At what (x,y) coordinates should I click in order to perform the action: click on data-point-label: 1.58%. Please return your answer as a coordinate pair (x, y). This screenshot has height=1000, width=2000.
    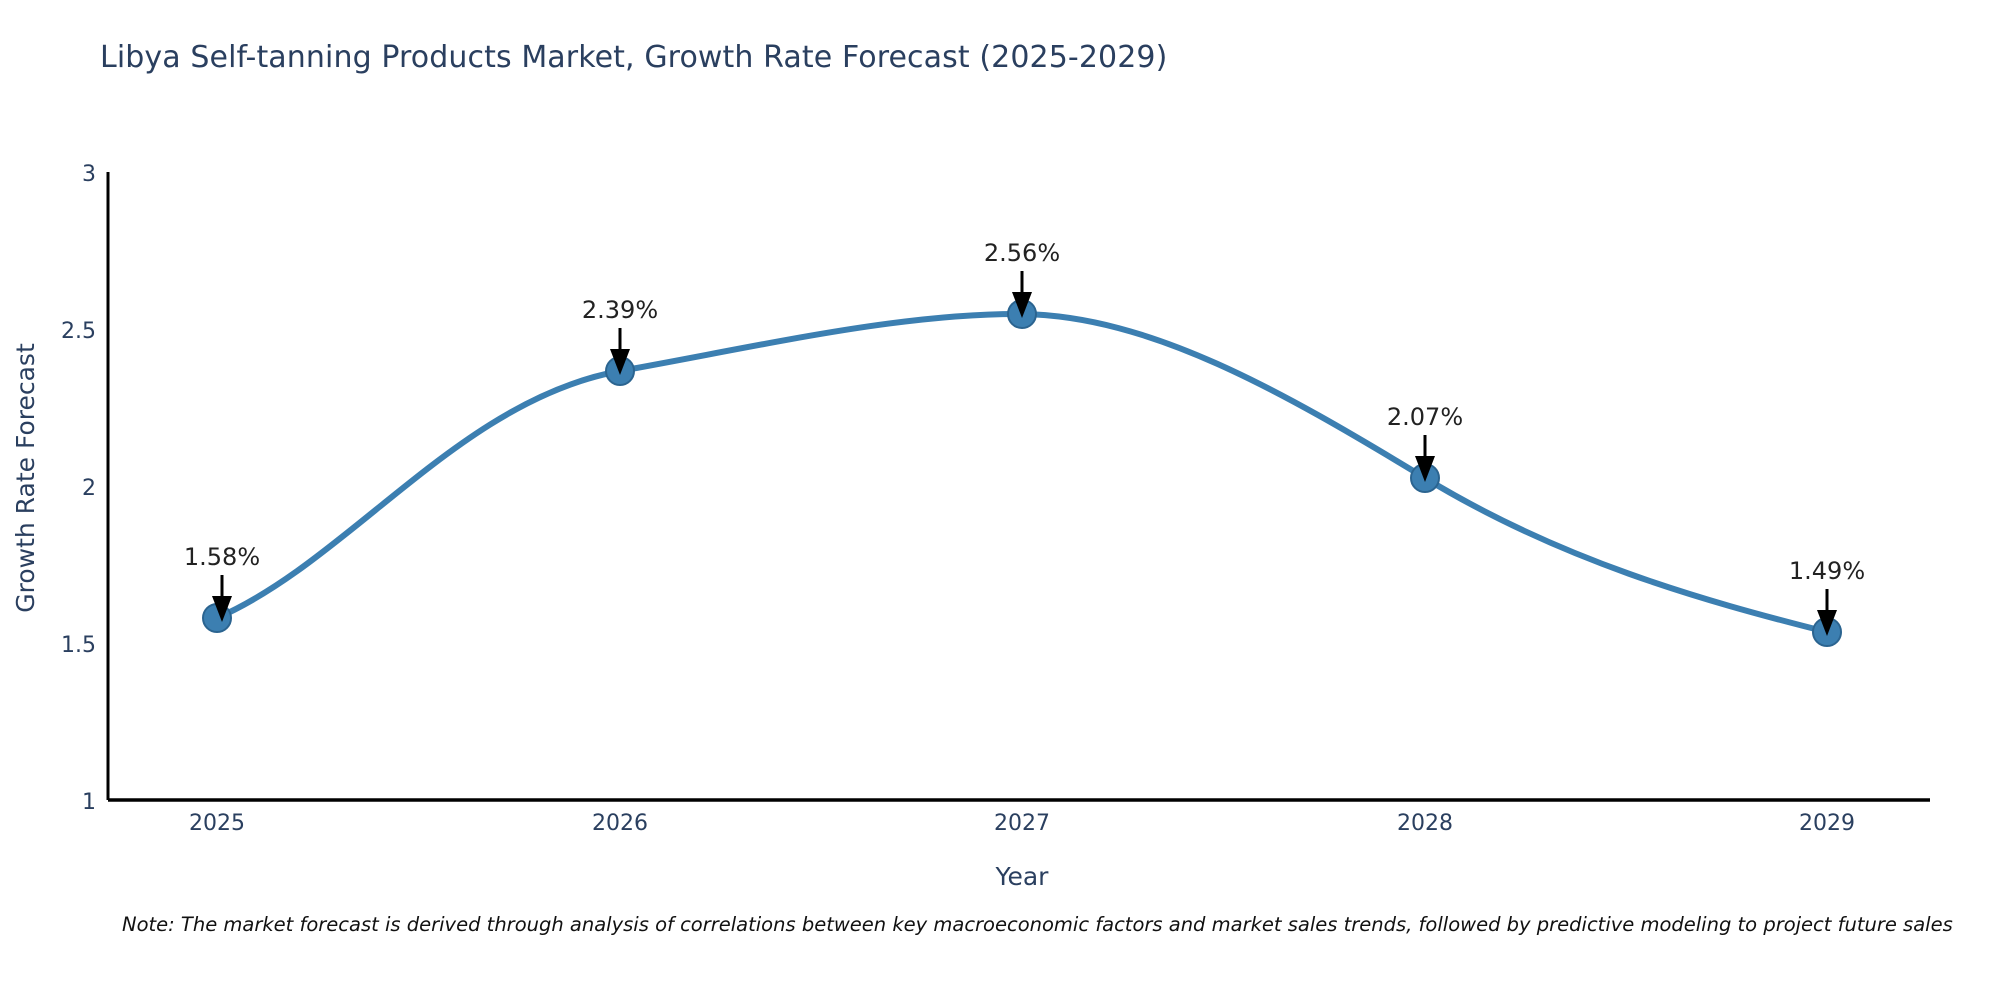
    Looking at the image, I should click on (222, 557).